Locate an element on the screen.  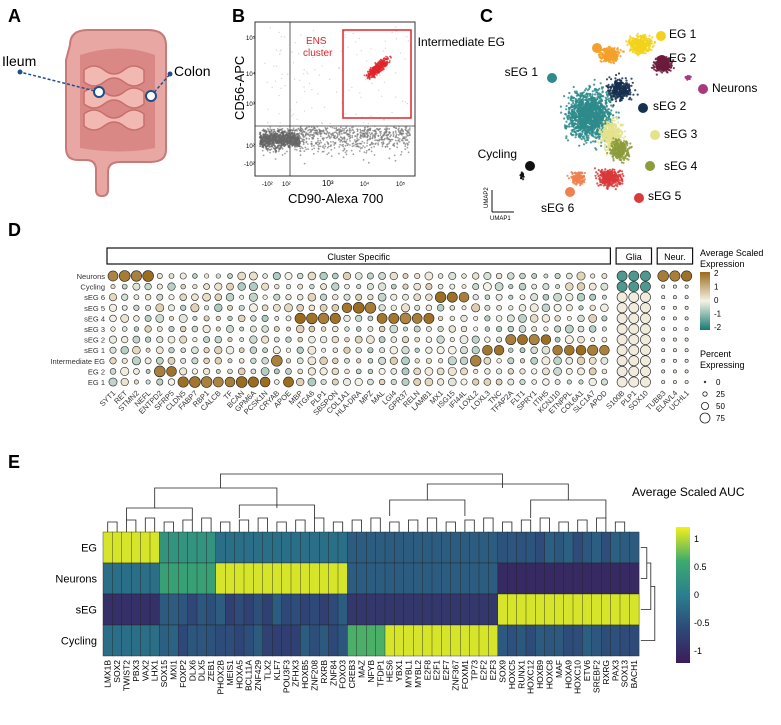
xtick-5: 10⁵ is located at coordinates (401, 184).